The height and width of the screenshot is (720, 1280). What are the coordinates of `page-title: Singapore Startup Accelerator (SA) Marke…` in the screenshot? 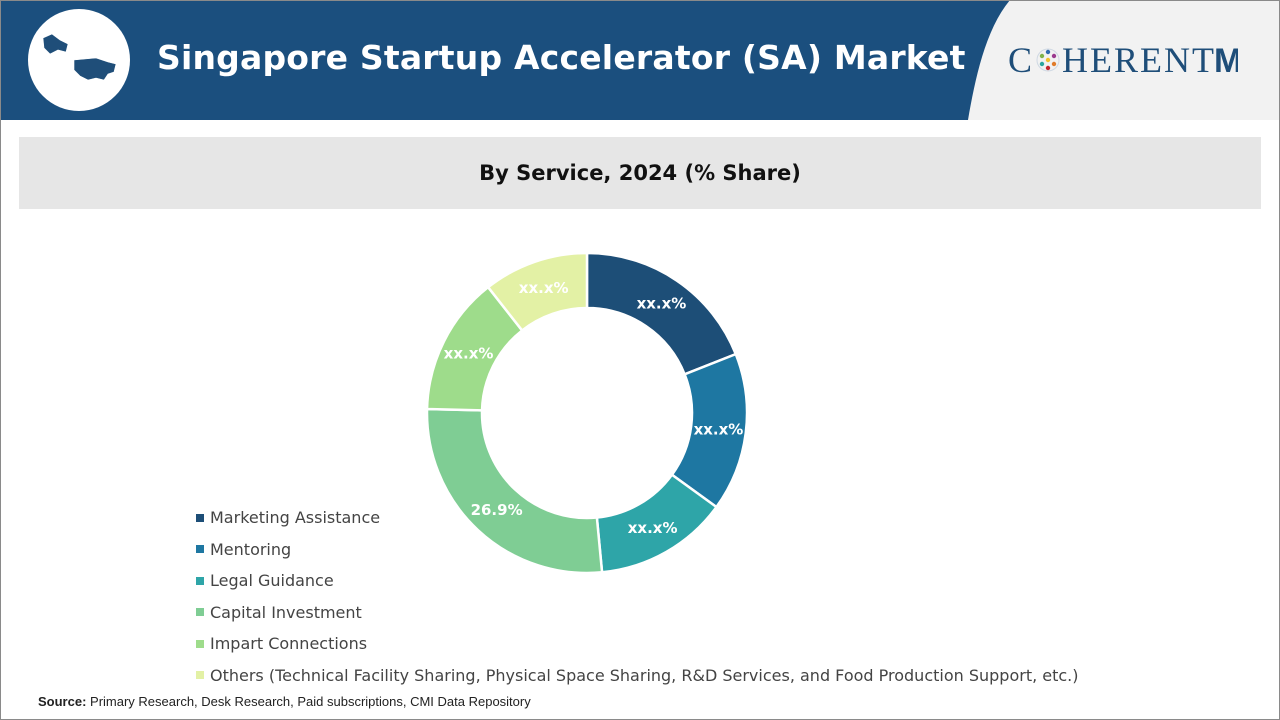 It's located at (561, 57).